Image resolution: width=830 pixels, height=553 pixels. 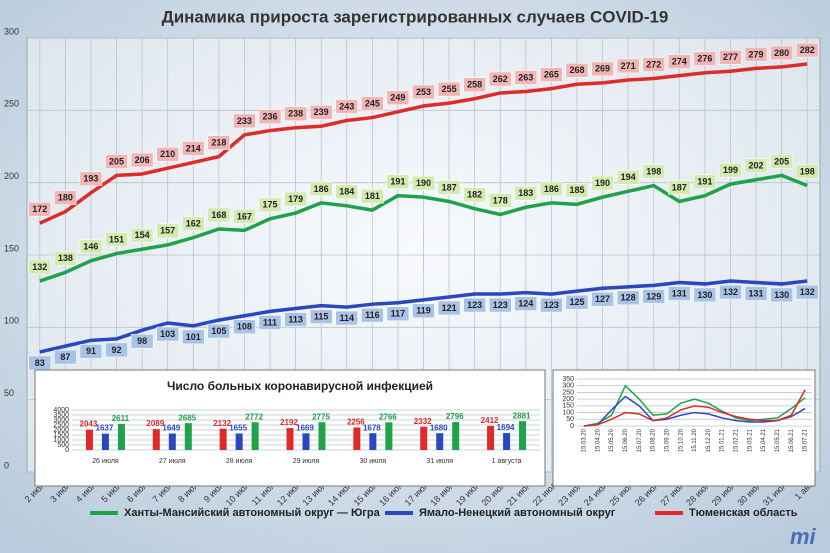 What do you see at coordinates (640, 440) in the screenshot?
I see `x-tick-label: 15.07.20` at bounding box center [640, 440].